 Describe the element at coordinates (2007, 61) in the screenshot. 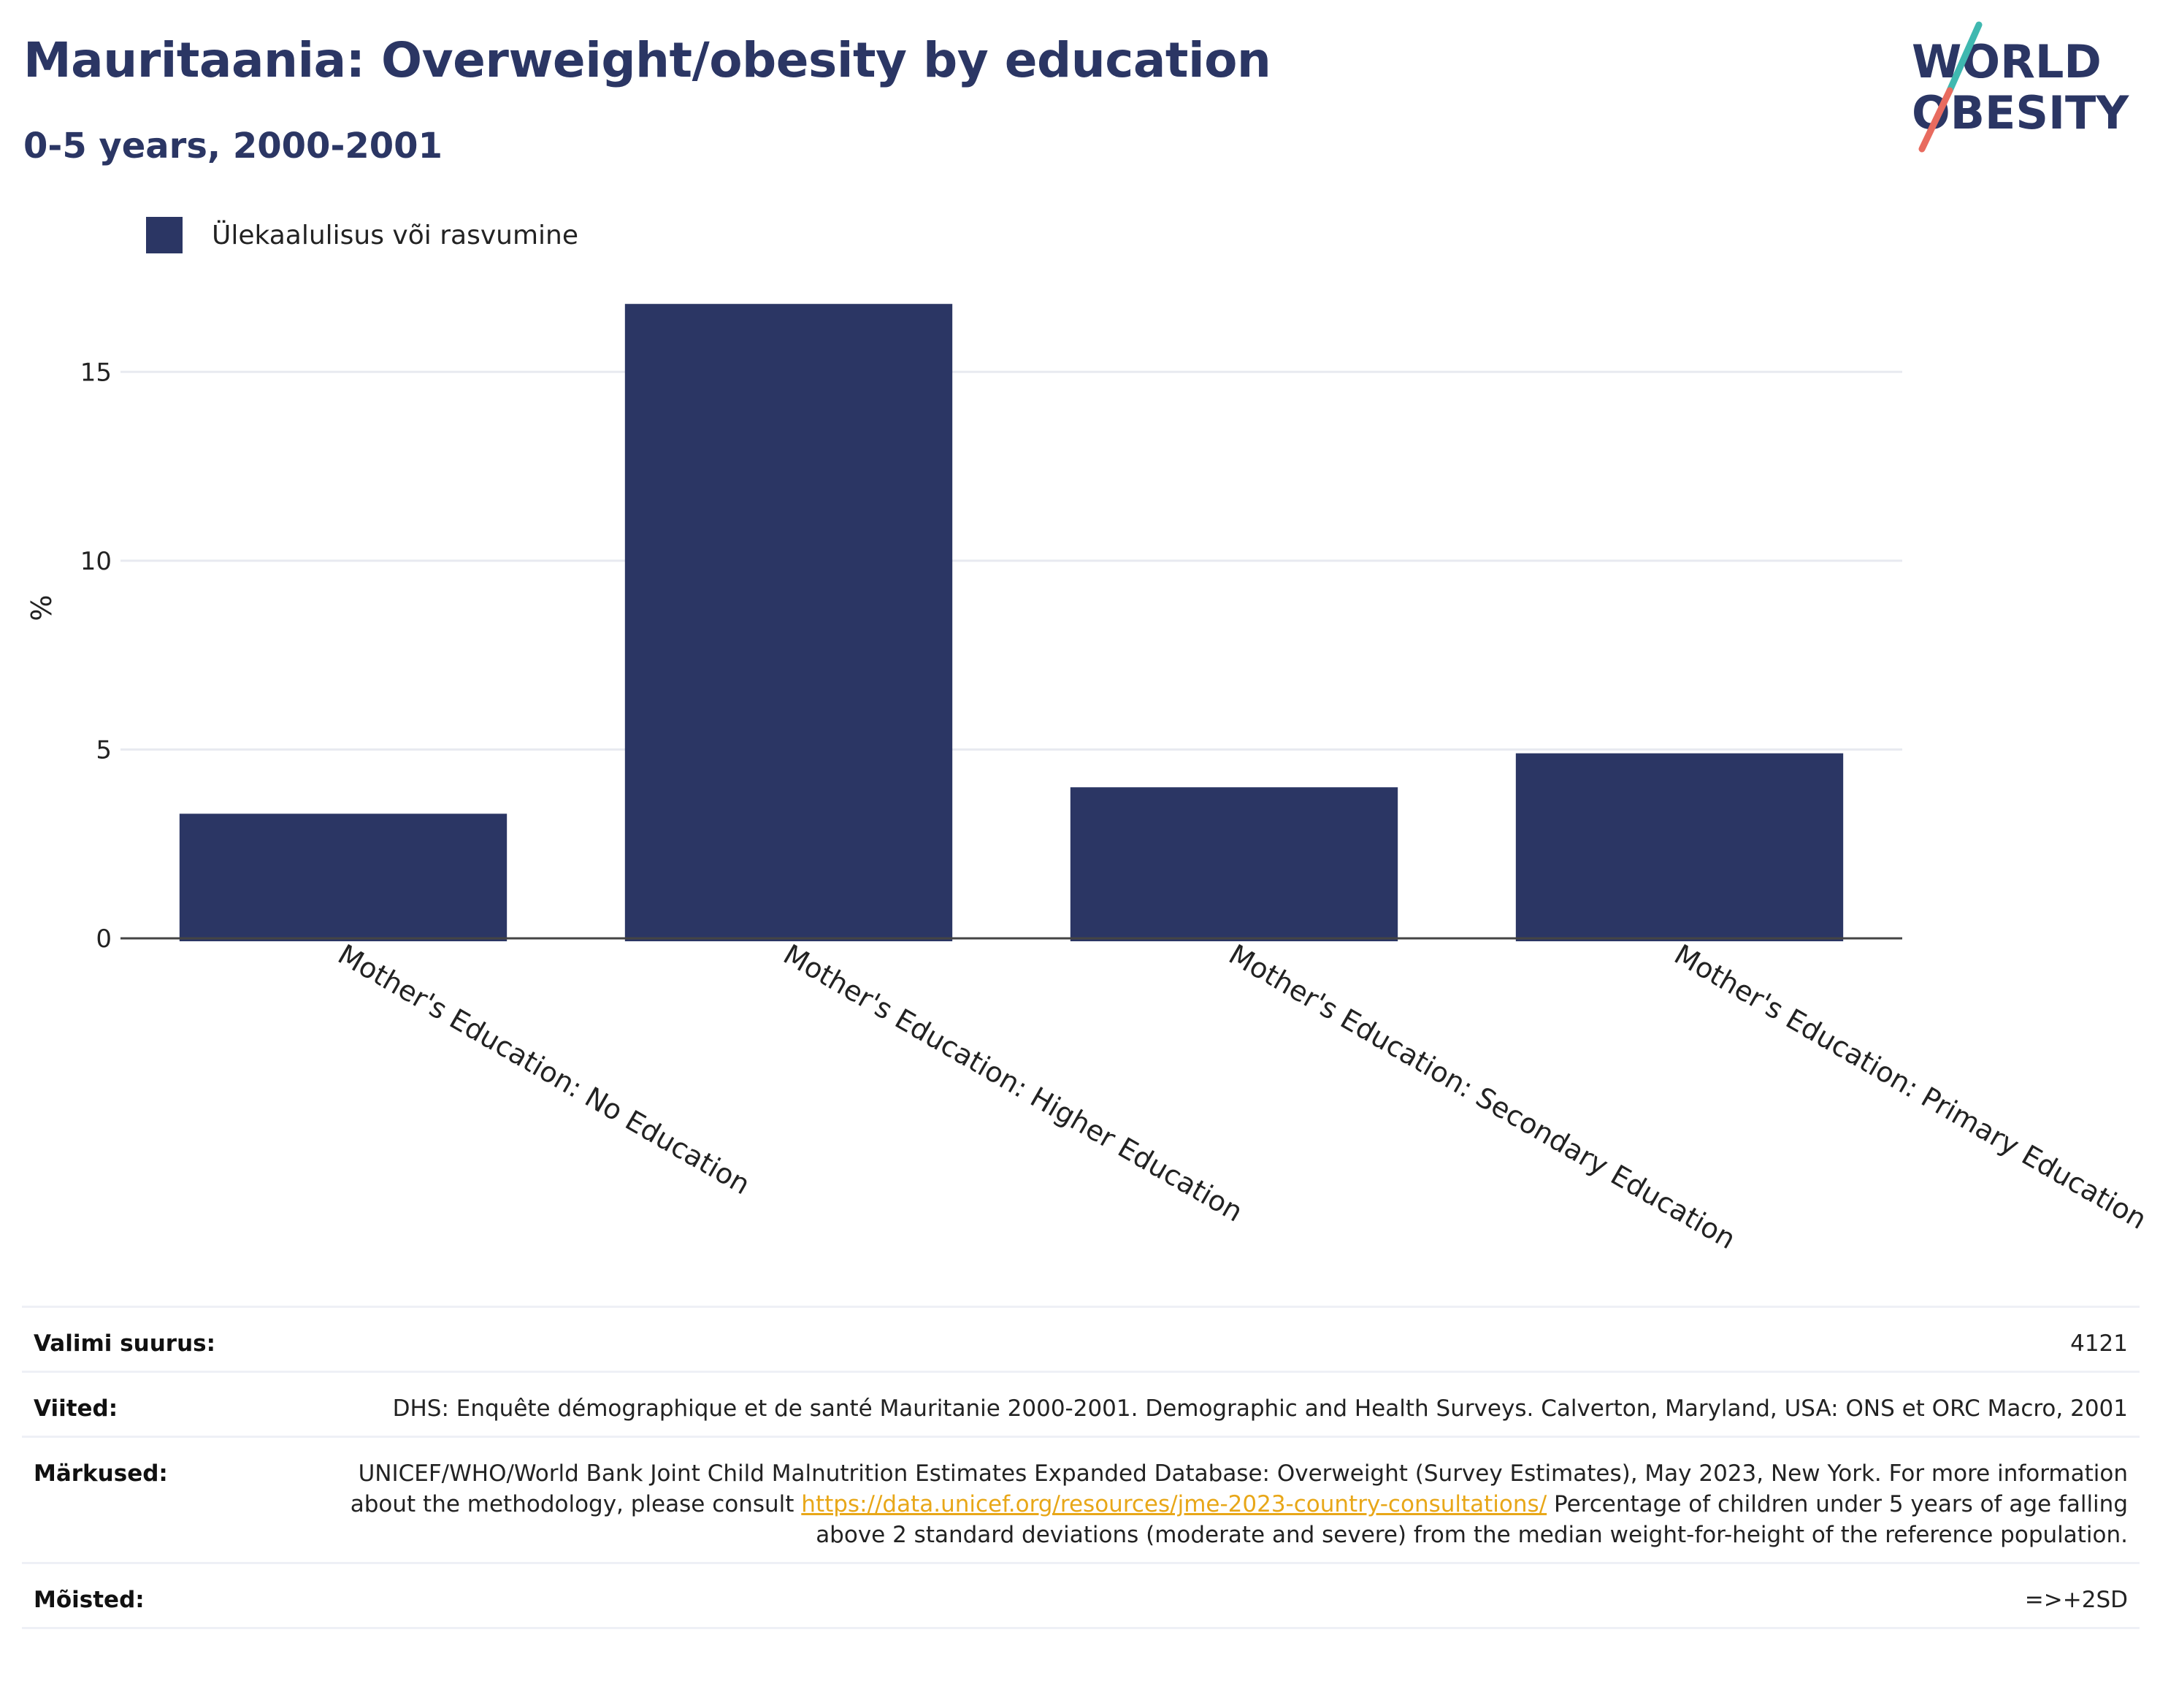

I see `logo-line1: WORLD` at that location.